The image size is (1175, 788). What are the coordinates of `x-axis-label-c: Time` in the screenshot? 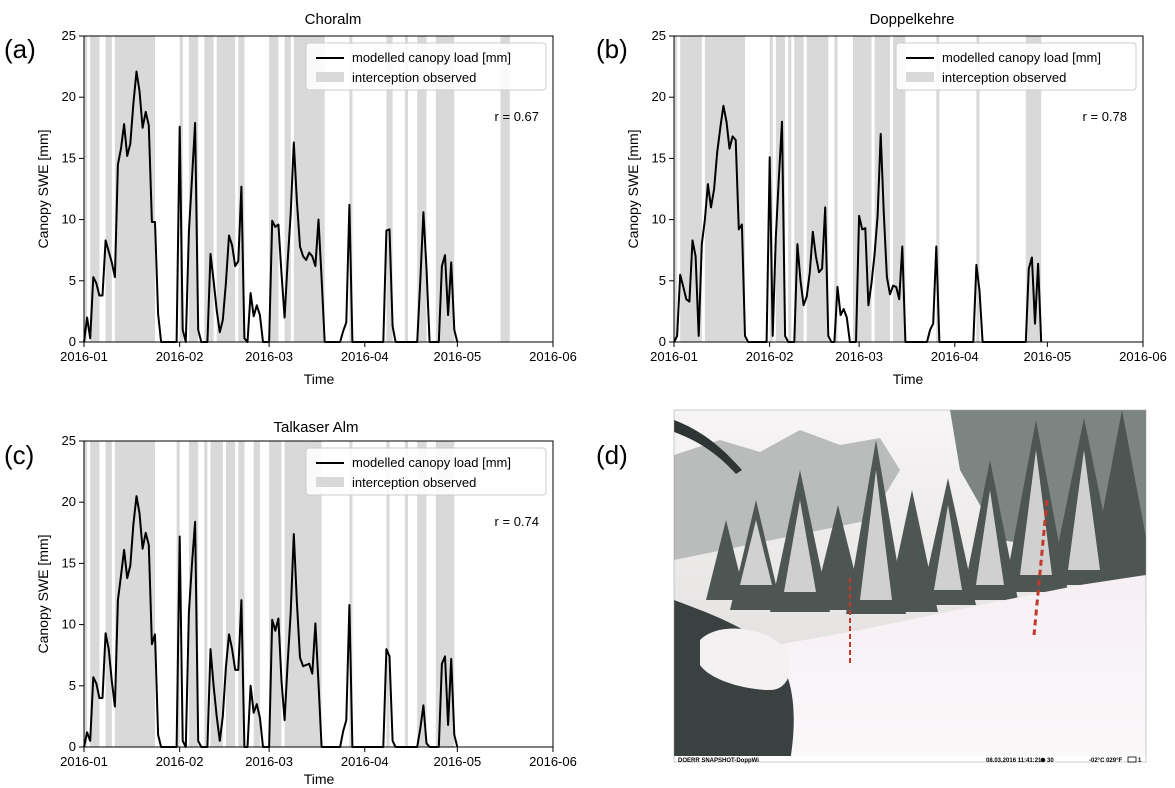 It's located at (319, 779).